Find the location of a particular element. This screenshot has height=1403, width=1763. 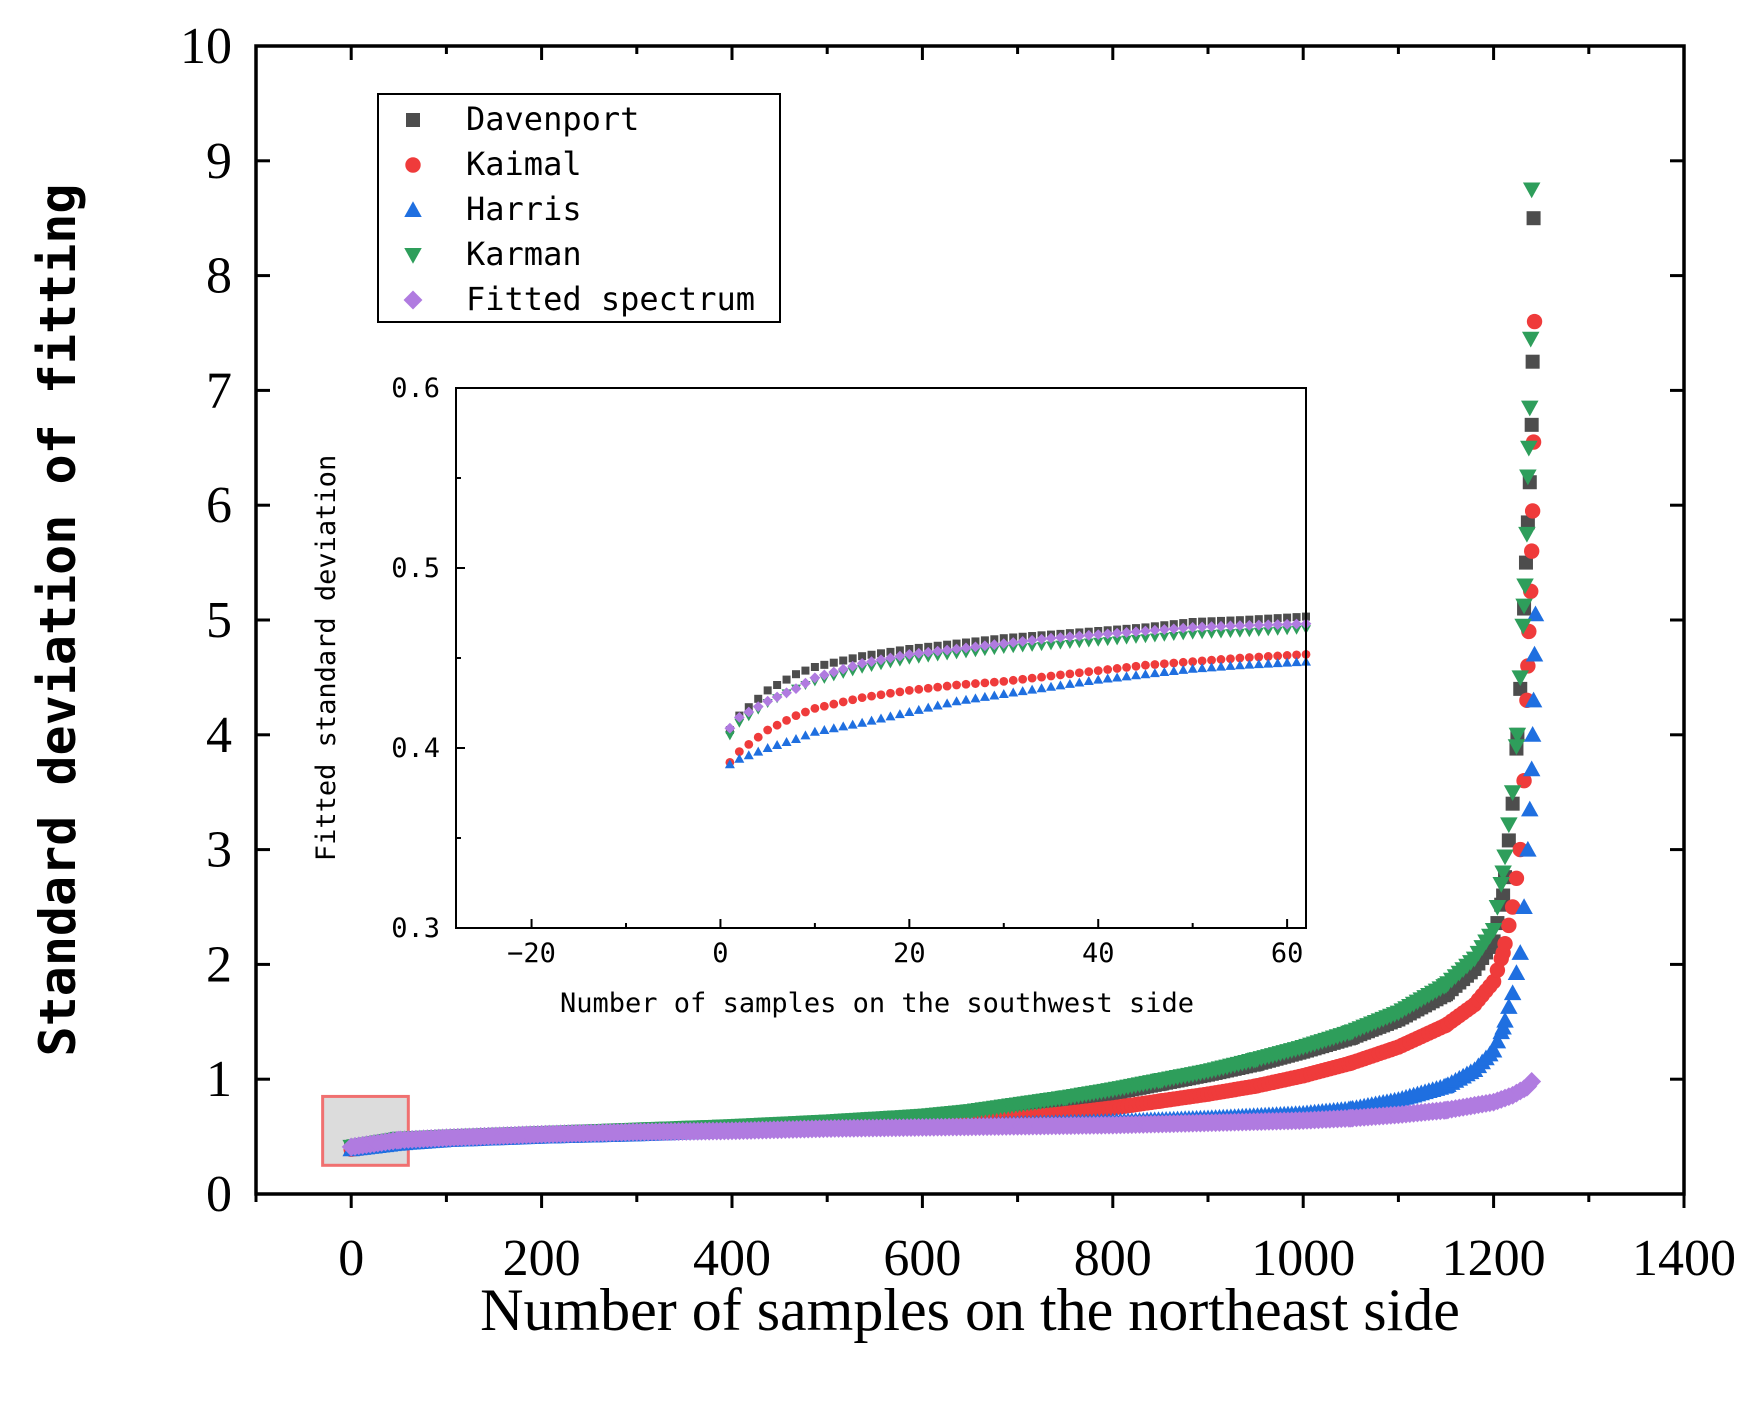

inset-x-tick-label: 40 is located at coordinates (1098, 953).